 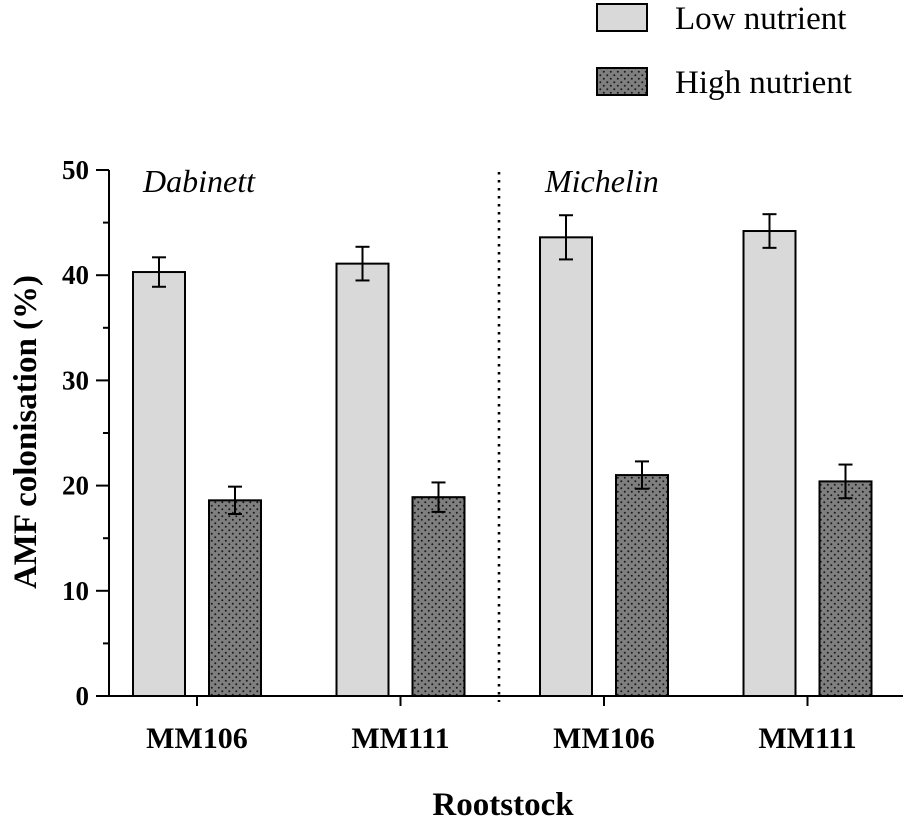 What do you see at coordinates (83, 696) in the screenshot?
I see `y-tick-label-0: 0` at bounding box center [83, 696].